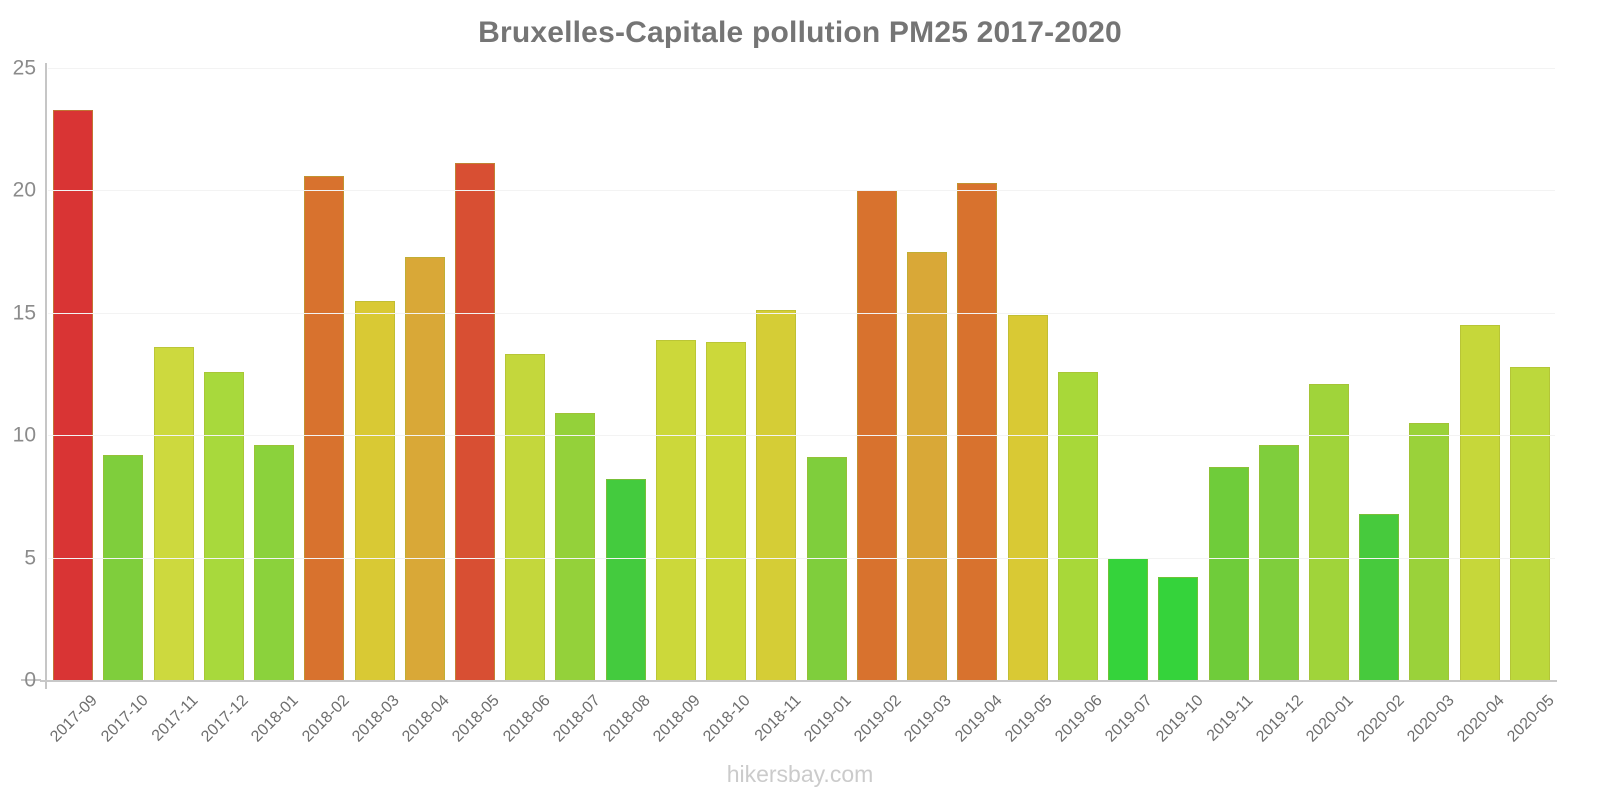 This screenshot has height=800, width=1600. I want to click on bar-slot-2019-01: 2019-01, so click(828, 407).